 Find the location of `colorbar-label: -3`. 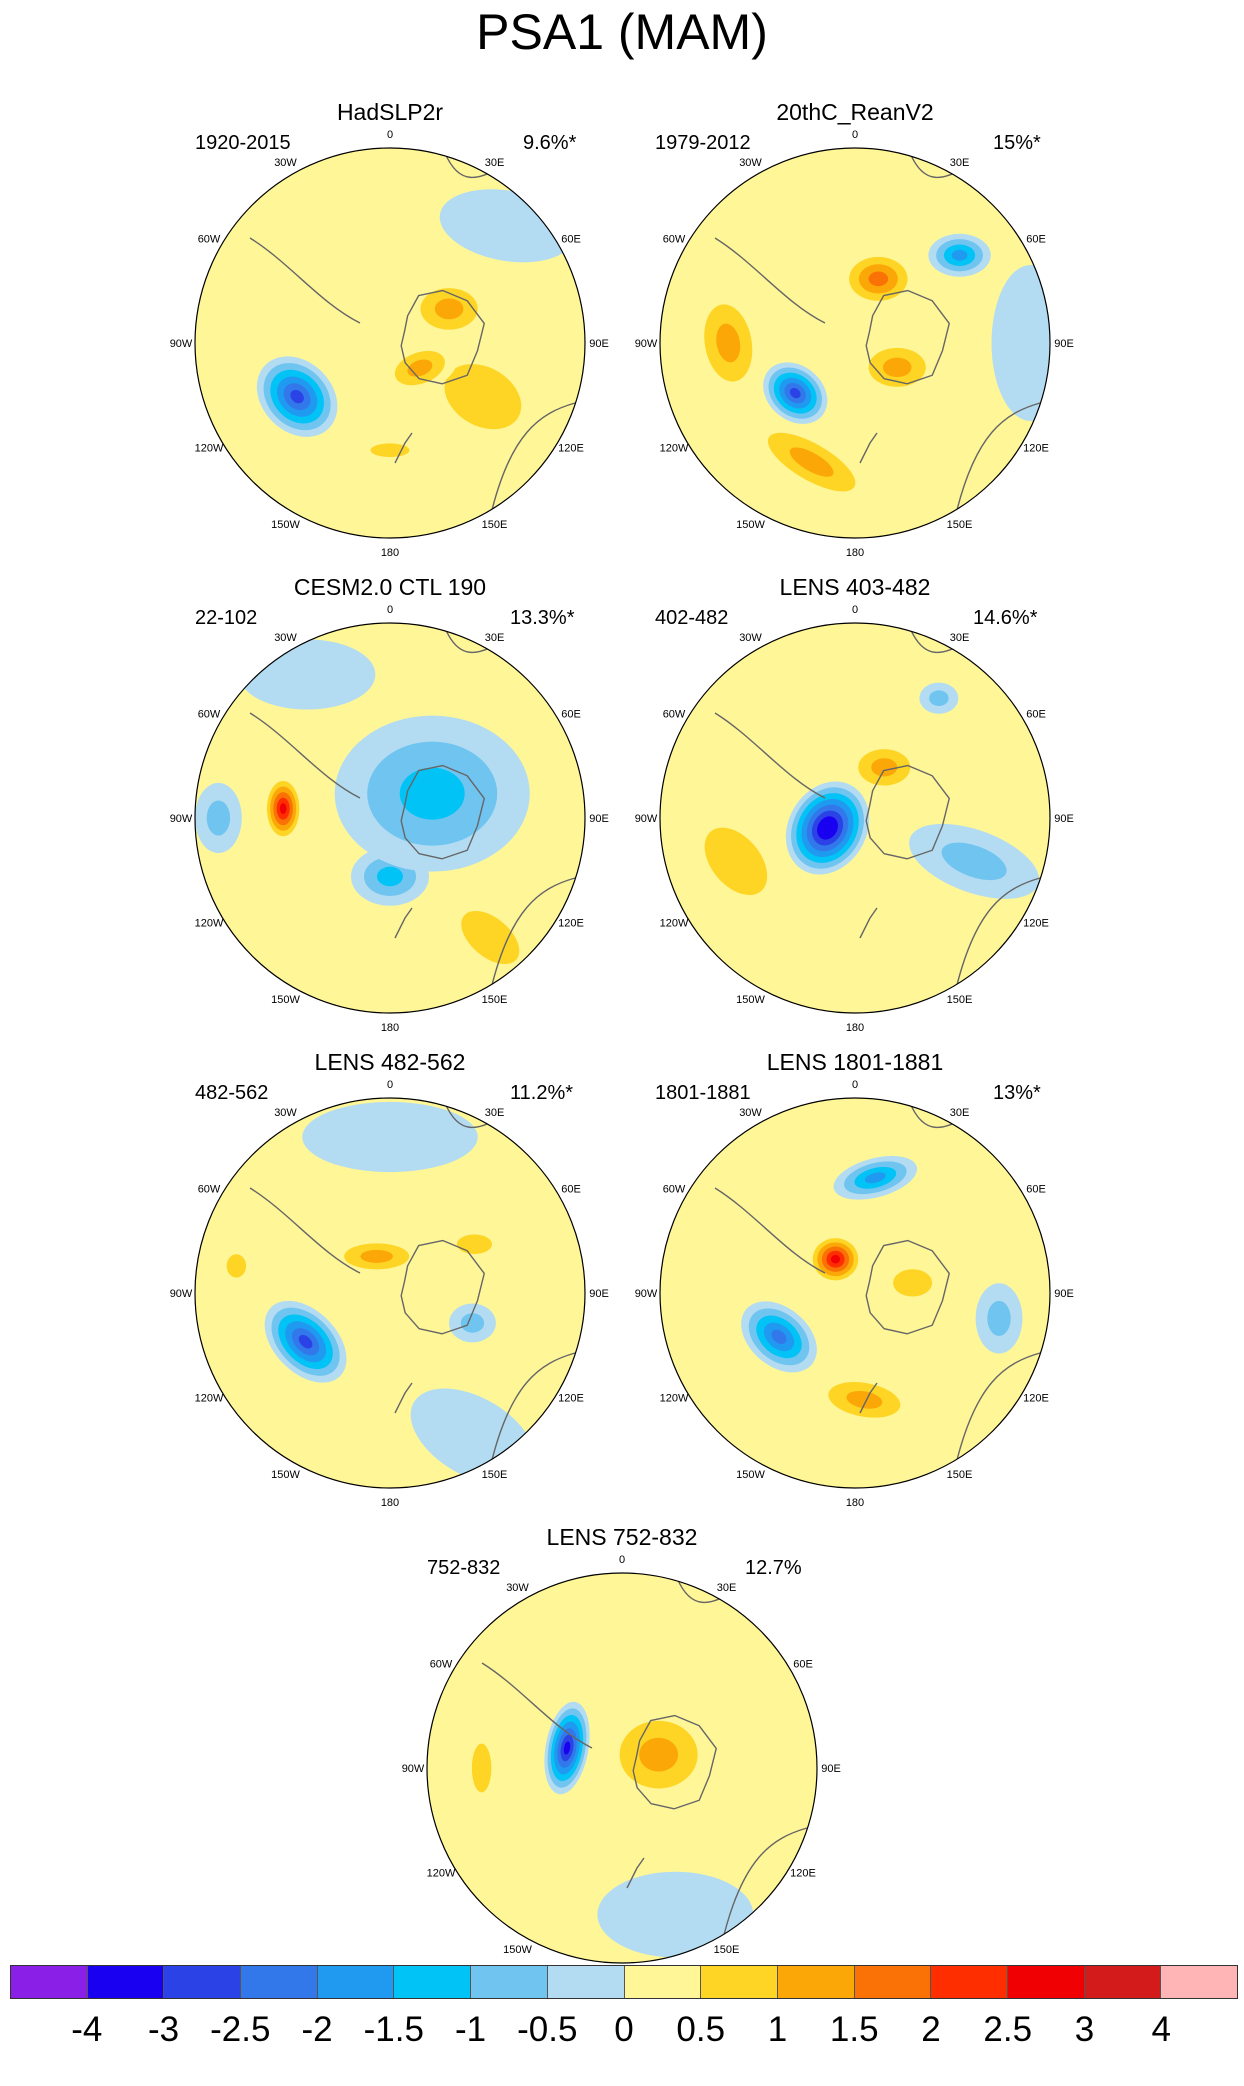

colorbar-label: -3 is located at coordinates (163, 2029).